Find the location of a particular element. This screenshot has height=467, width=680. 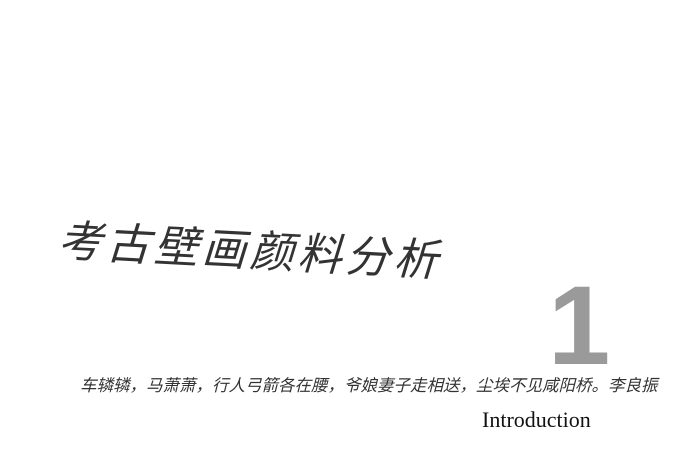

title: 考古壁画颜料分析 is located at coordinates (249, 251).